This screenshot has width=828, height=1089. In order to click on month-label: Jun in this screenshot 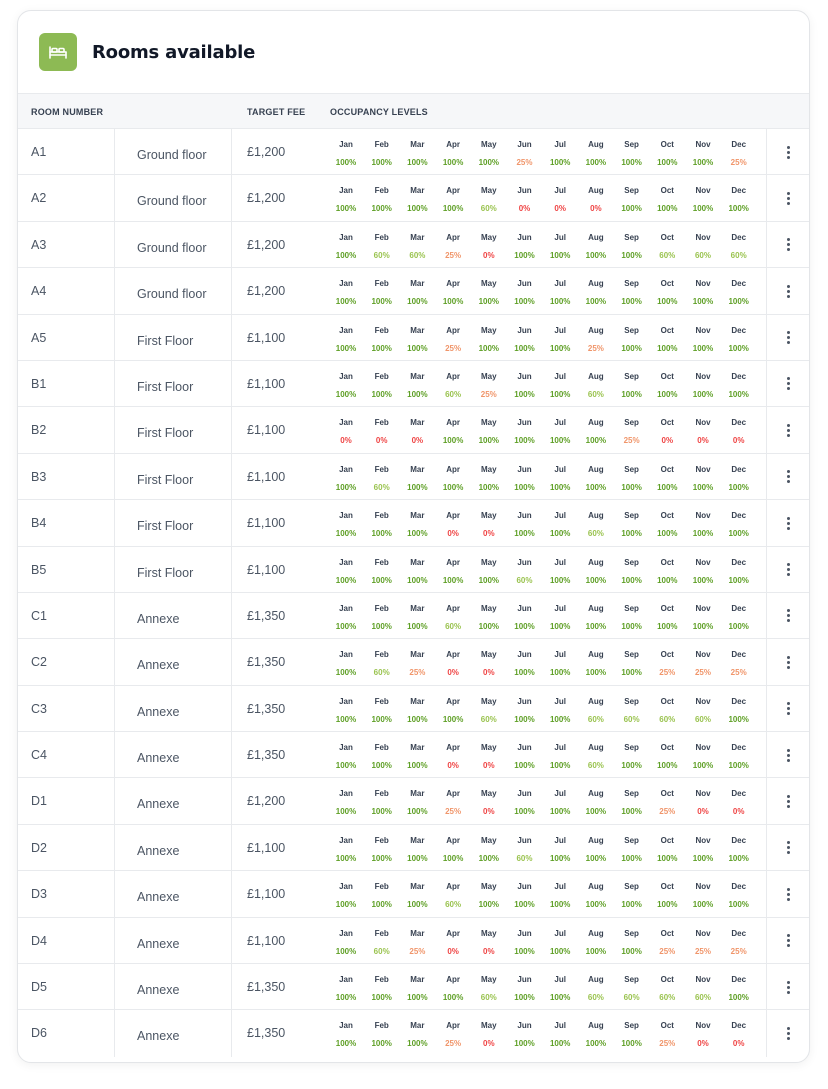, I will do `click(524, 237)`.